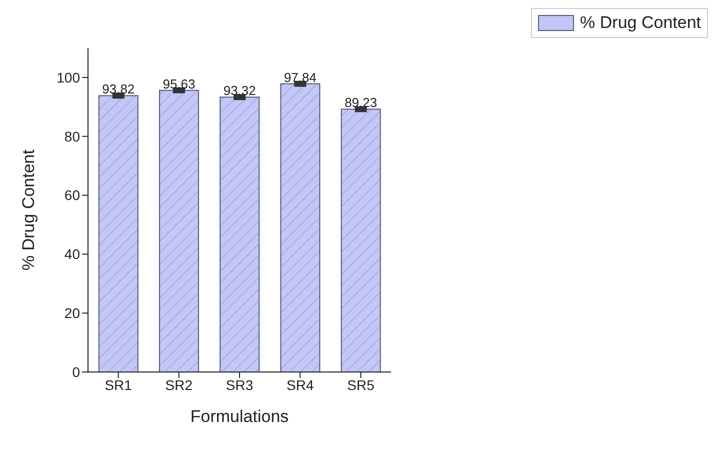 Image resolution: width=714 pixels, height=450 pixels. I want to click on y-tick-label: 20, so click(72, 313).